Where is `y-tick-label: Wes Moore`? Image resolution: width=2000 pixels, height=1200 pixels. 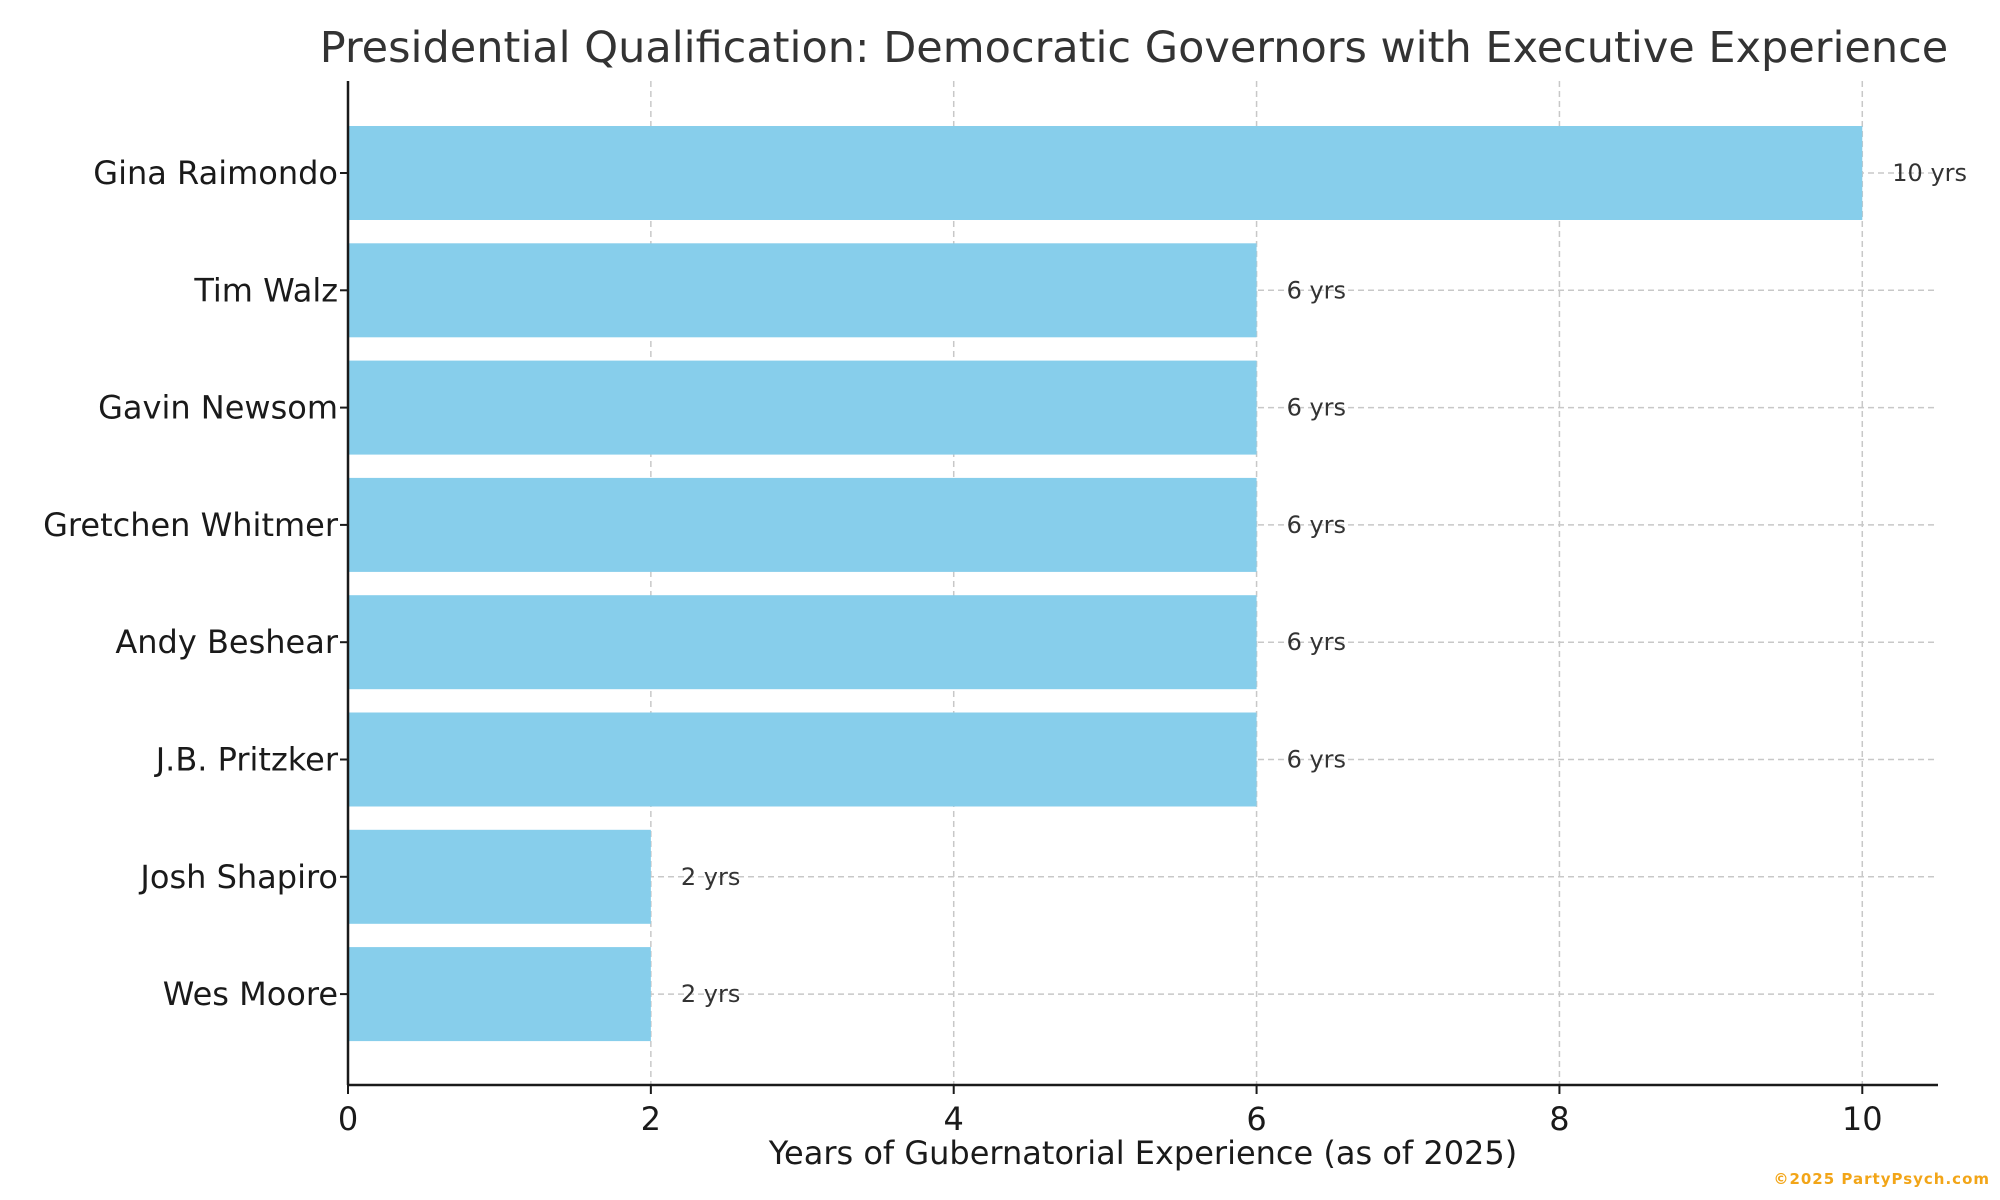
y-tick-label: Wes Moore is located at coordinates (250, 994).